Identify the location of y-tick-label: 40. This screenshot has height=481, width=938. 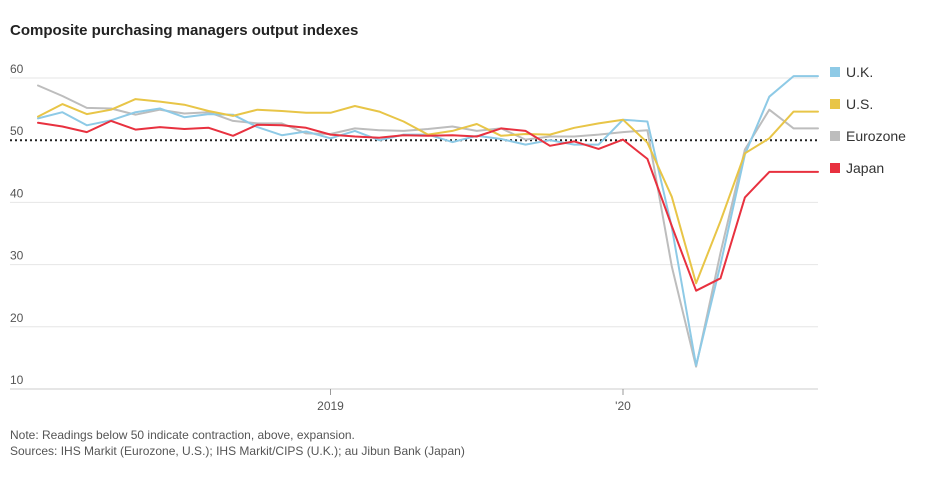
(17, 193).